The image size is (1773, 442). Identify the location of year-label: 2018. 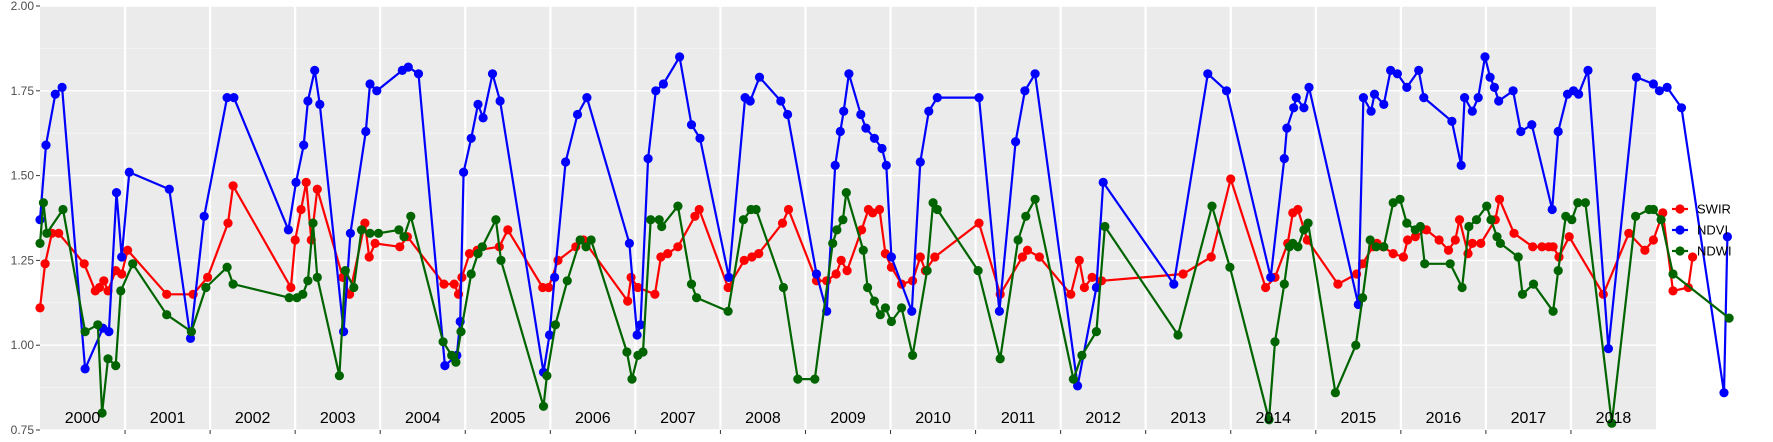
(1614, 418).